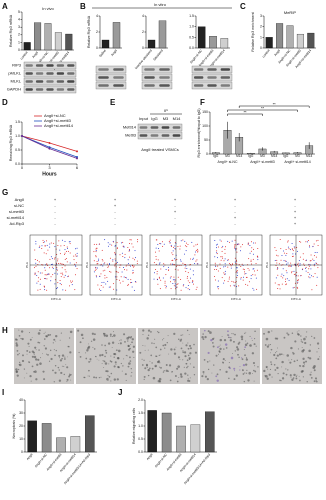  Describe the element at coordinates (175, 217) in the screenshot. I see `treatment-sign: -` at that location.